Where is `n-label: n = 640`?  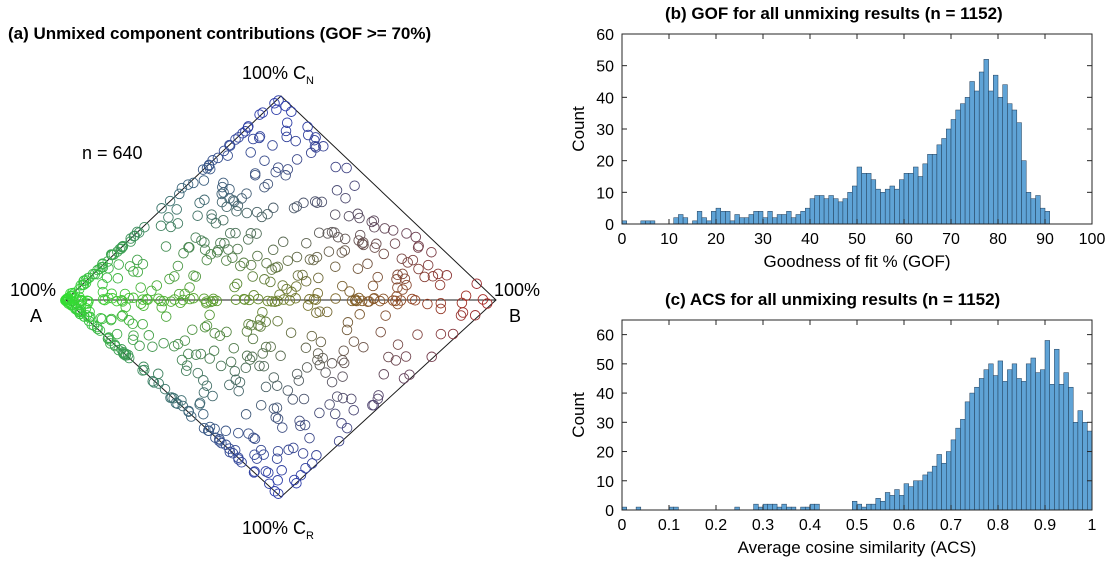
n-label: n = 640 is located at coordinates (112, 153).